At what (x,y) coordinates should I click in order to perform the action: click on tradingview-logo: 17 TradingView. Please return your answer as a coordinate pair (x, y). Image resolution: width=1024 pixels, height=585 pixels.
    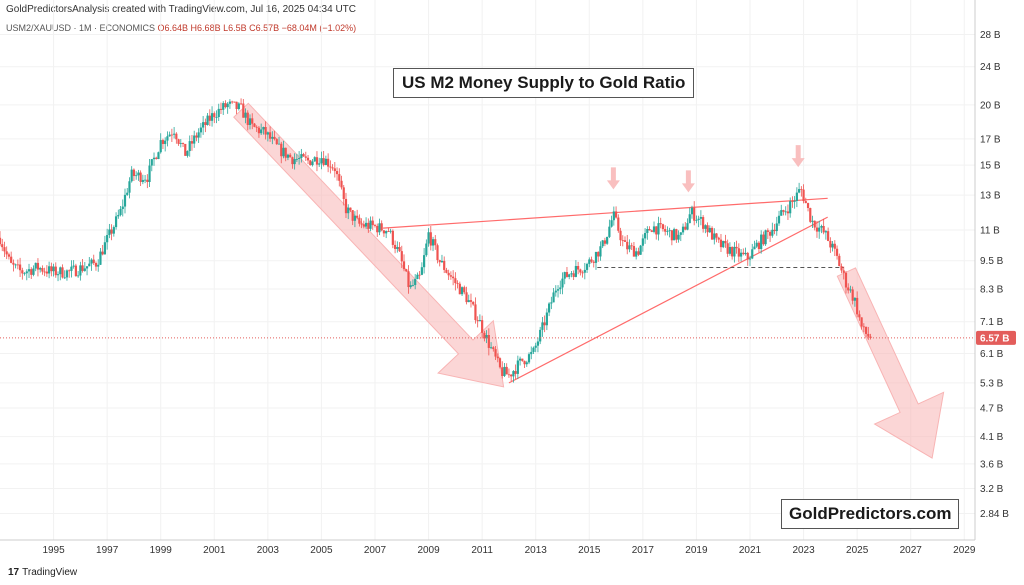
    Looking at the image, I should click on (42, 572).